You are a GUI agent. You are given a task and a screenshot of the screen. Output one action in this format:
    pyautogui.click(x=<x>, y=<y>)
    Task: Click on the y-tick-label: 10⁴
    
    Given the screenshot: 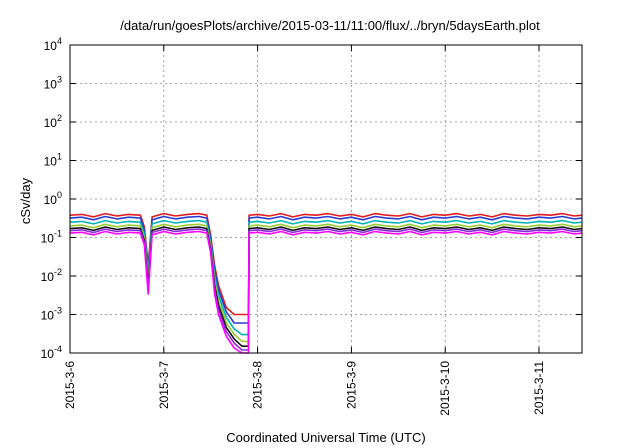 What is the action you would take?
    pyautogui.click(x=53, y=44)
    